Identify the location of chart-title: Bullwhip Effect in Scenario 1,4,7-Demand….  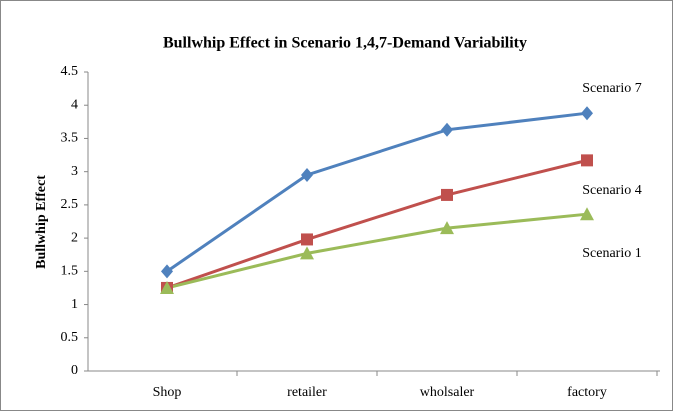
(345, 43).